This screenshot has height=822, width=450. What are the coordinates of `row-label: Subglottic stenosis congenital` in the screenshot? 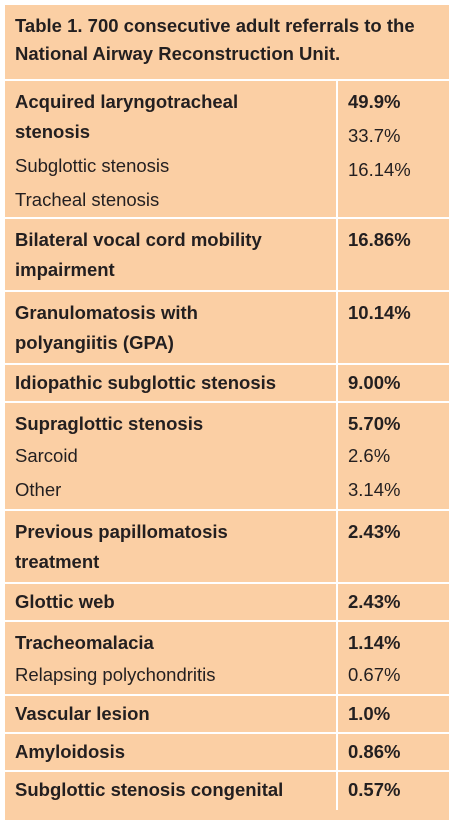 It's located at (149, 789).